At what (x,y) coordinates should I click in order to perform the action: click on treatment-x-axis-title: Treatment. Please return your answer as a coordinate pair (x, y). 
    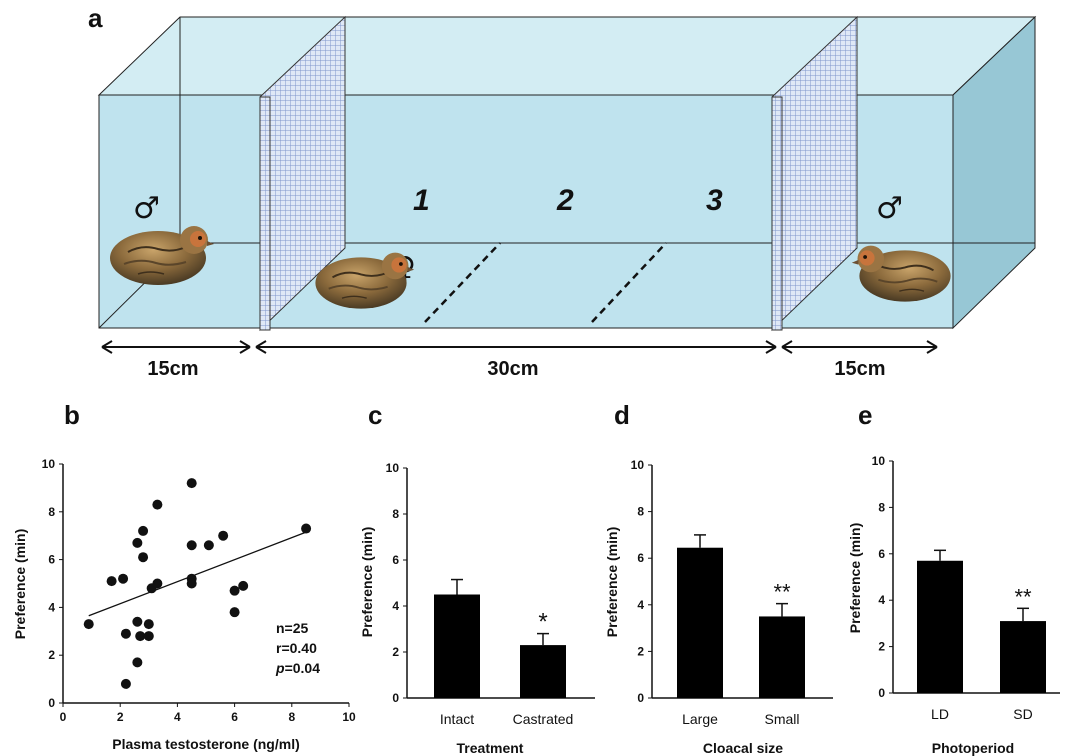
    Looking at the image, I should click on (490, 748).